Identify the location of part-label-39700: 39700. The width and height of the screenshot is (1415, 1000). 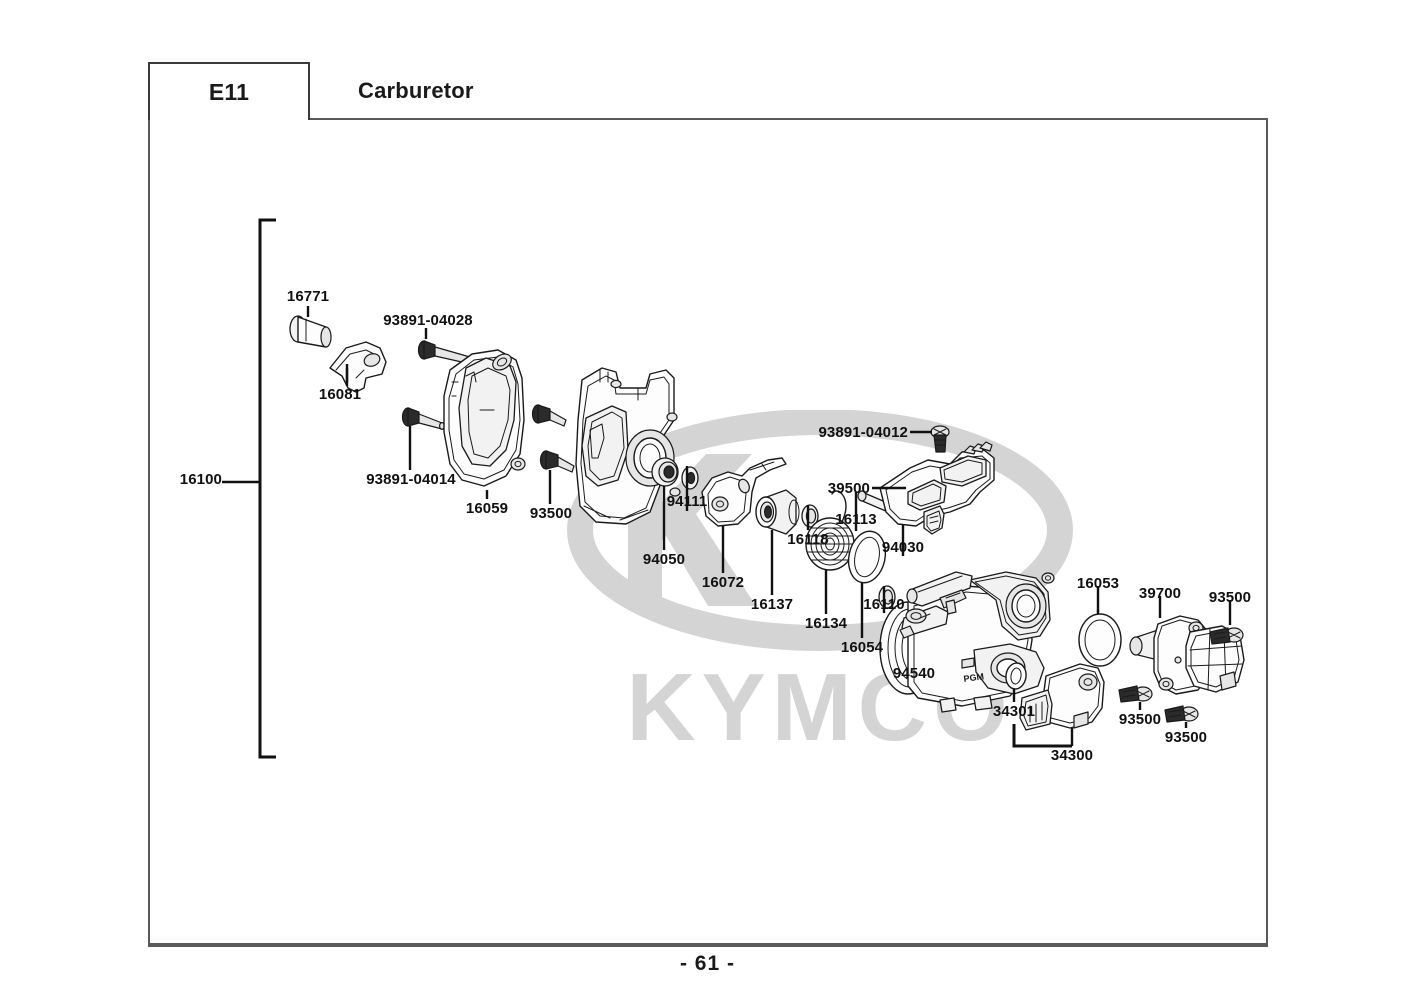
(1160, 593).